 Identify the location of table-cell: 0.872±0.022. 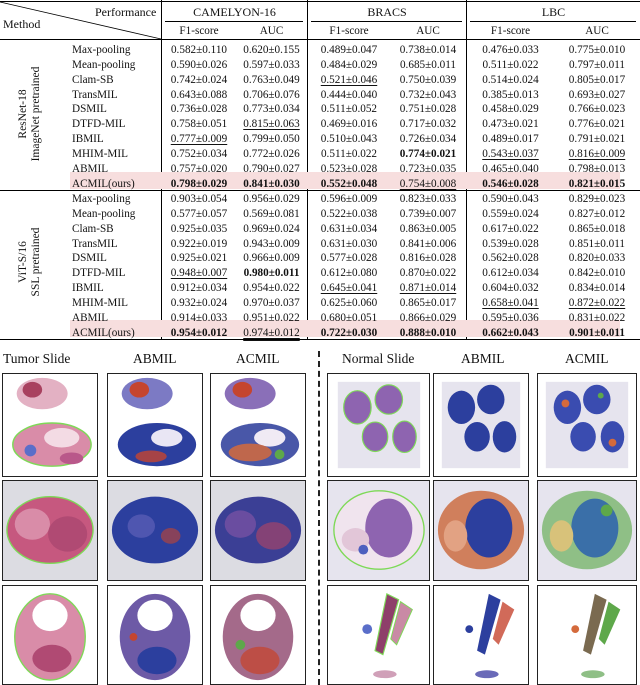
(597, 302).